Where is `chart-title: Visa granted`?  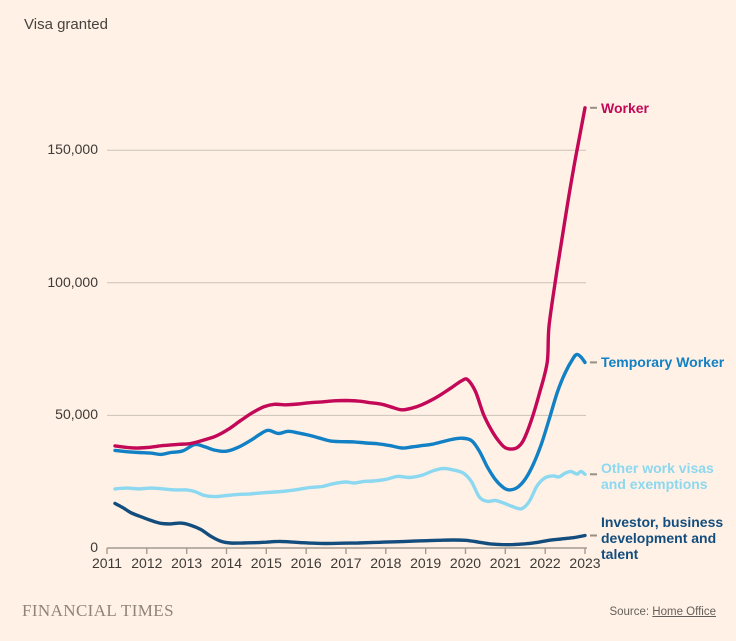 chart-title: Visa granted is located at coordinates (66, 24).